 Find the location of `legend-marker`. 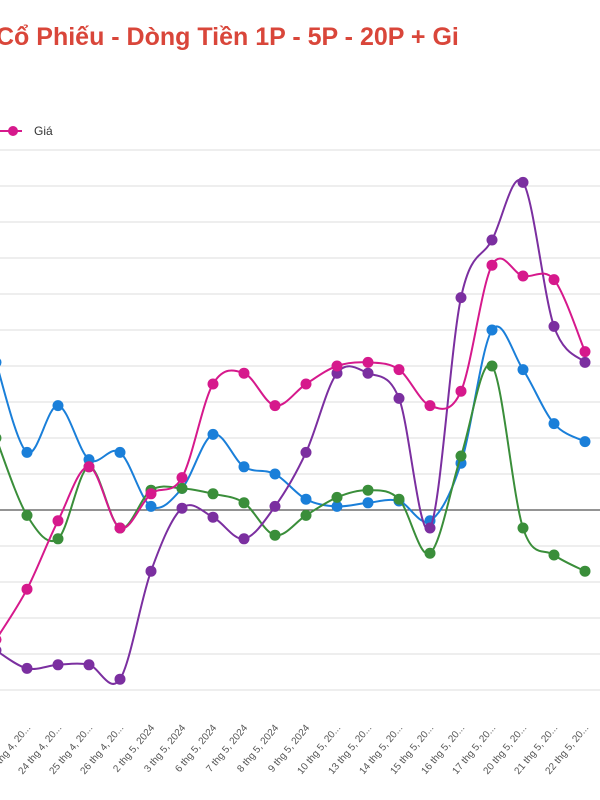

legend-marker is located at coordinates (13, 131).